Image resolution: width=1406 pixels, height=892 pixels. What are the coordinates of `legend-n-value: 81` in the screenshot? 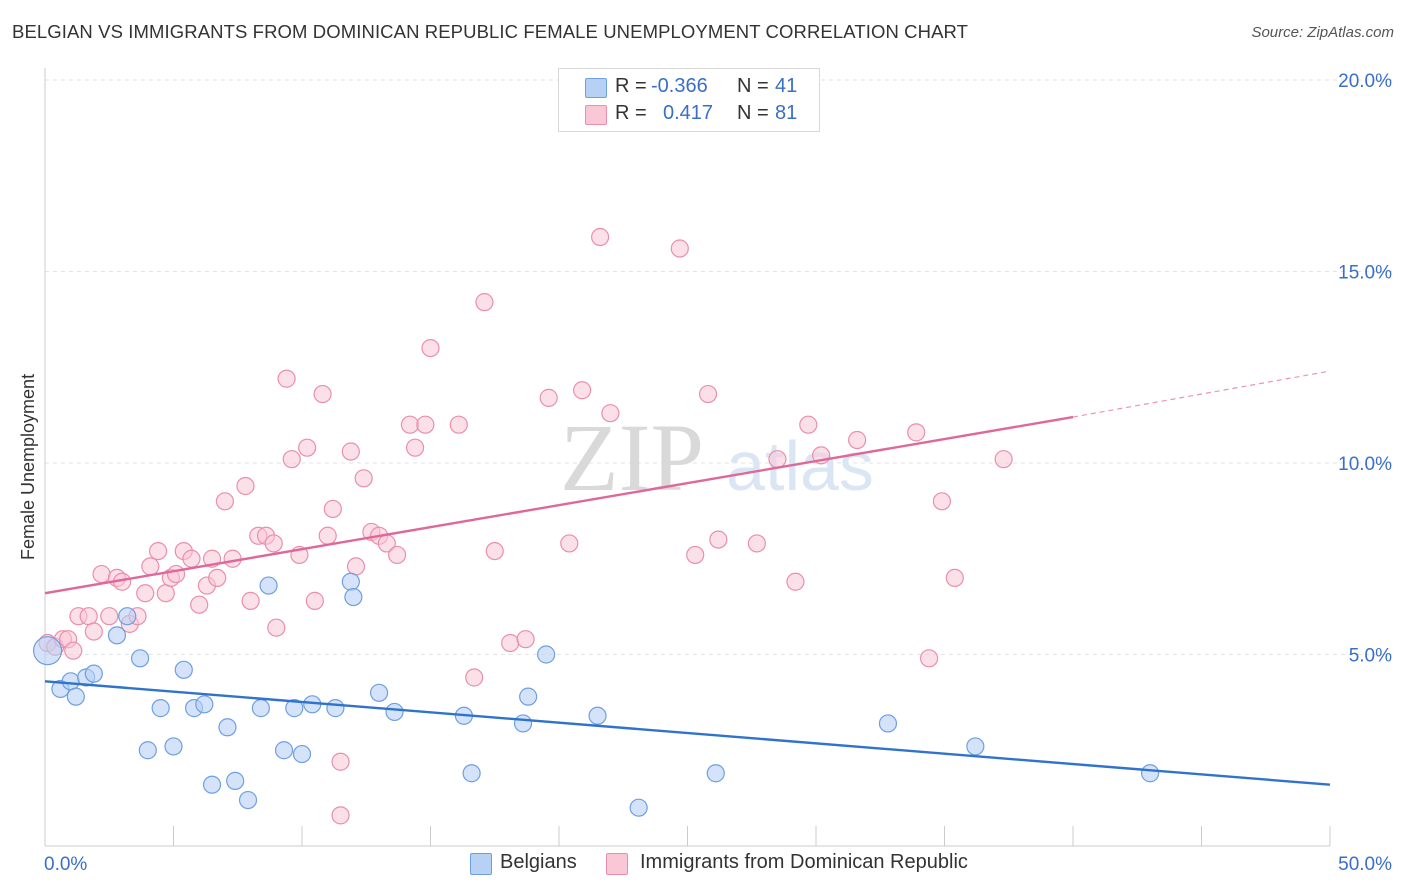 It's located at (786, 113).